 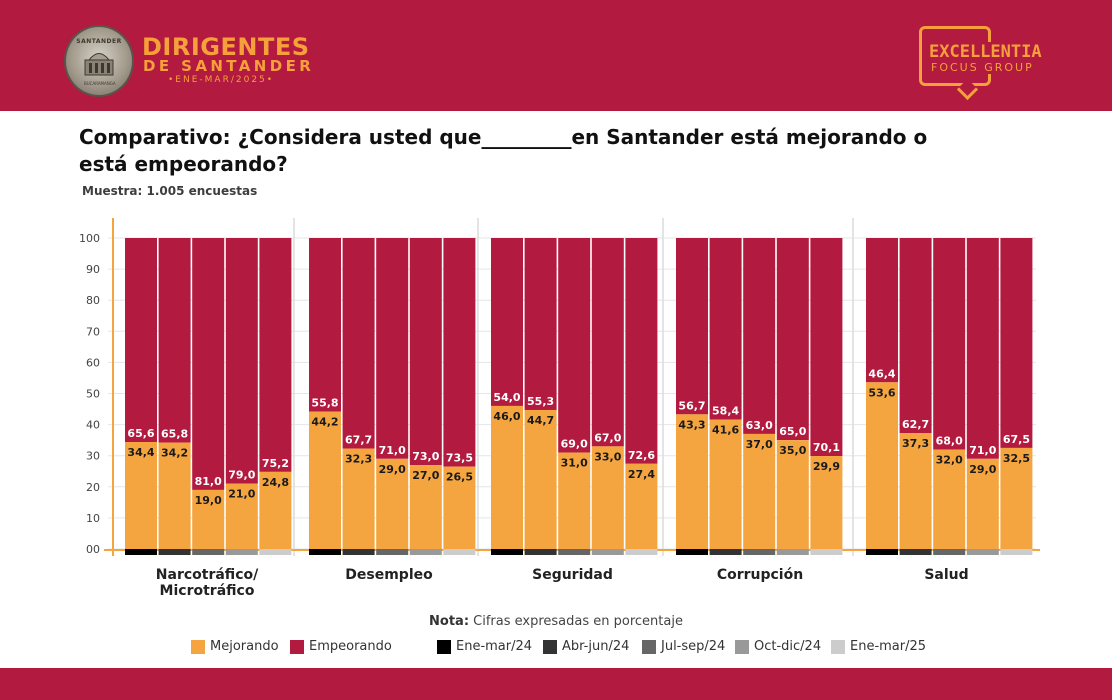 I want to click on data-label-mejorando: 37,3, so click(x=915, y=443).